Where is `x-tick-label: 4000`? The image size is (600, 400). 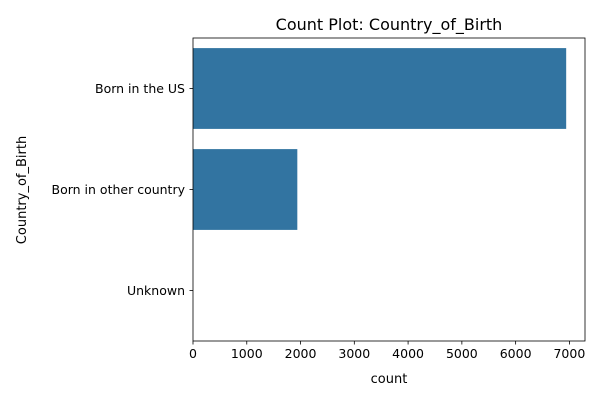 x-tick-label: 4000 is located at coordinates (408, 353).